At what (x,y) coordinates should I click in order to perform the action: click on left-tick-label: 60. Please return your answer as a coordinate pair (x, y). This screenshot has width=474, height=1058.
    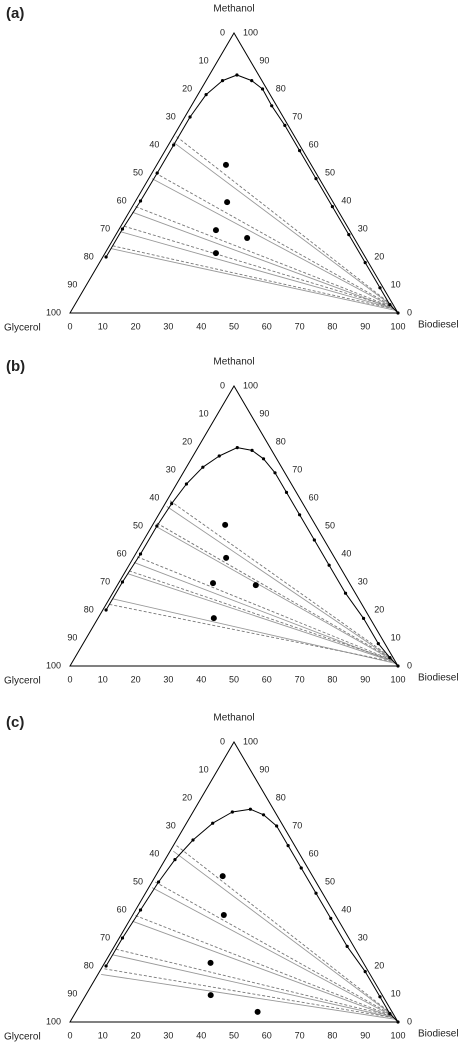
    Looking at the image, I should click on (122, 553).